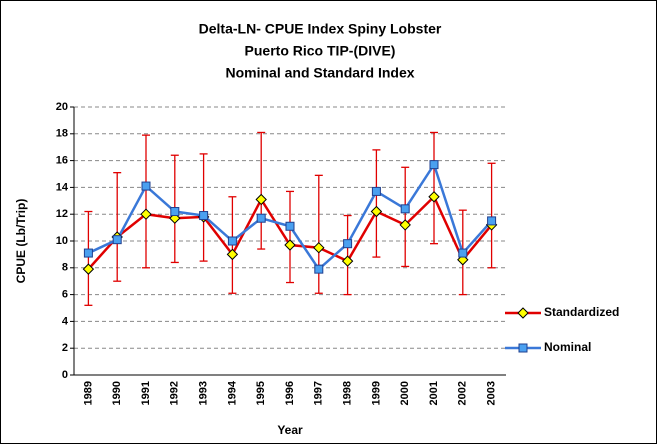 The image size is (657, 444). I want to click on x-tick-label: 2001, so click(434, 393).